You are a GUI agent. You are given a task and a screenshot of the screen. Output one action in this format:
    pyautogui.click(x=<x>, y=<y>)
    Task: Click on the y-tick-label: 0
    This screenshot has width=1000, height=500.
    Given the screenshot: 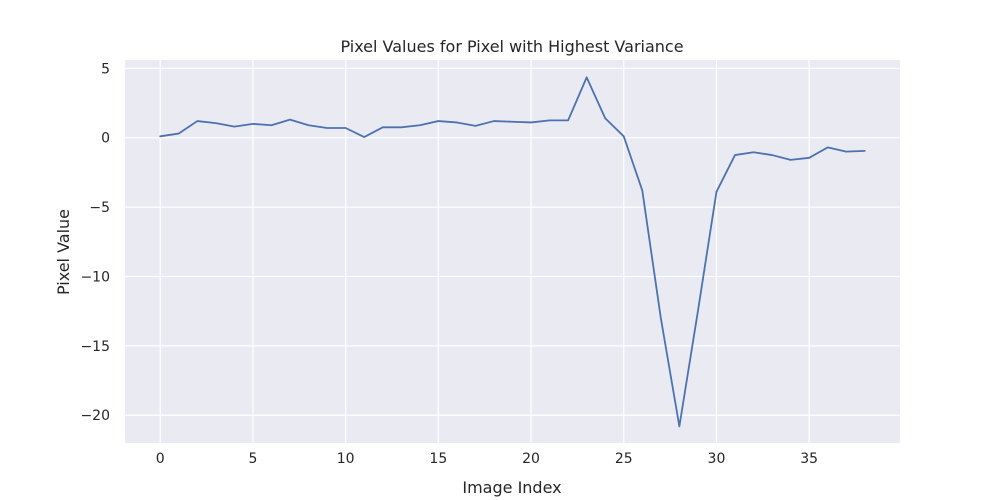 What is the action you would take?
    pyautogui.click(x=105, y=139)
    